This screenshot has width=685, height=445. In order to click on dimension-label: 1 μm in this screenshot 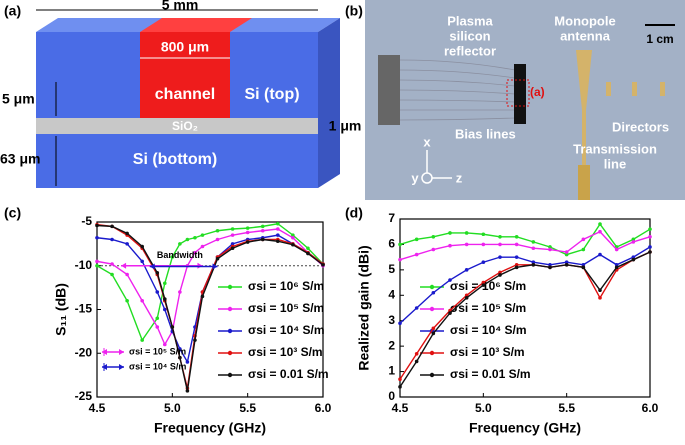, I will do `click(345, 126)`.